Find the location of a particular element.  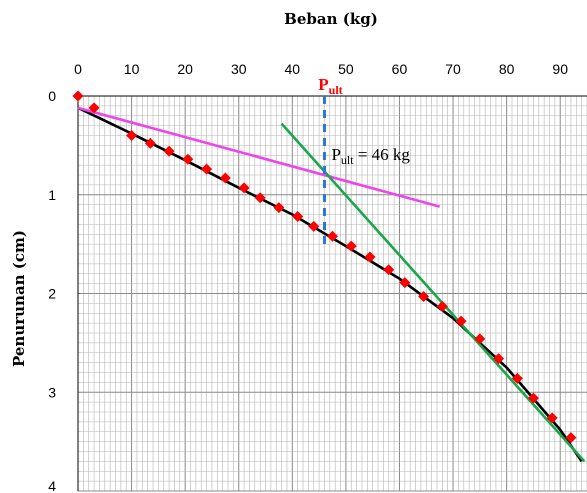

x-tick-label: 40 is located at coordinates (293, 69).